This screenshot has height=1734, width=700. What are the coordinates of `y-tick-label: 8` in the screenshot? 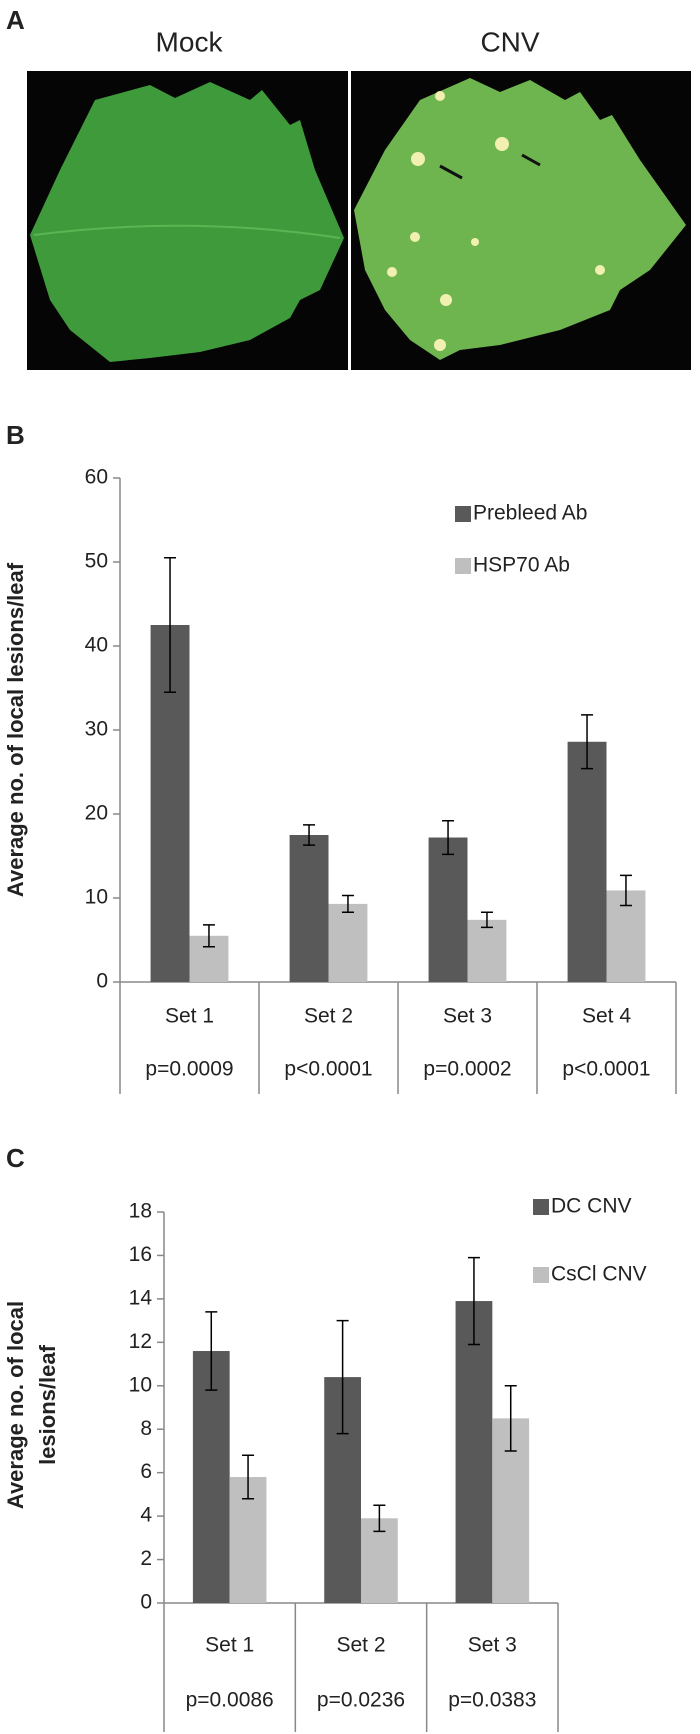 It's located at (146, 1428).